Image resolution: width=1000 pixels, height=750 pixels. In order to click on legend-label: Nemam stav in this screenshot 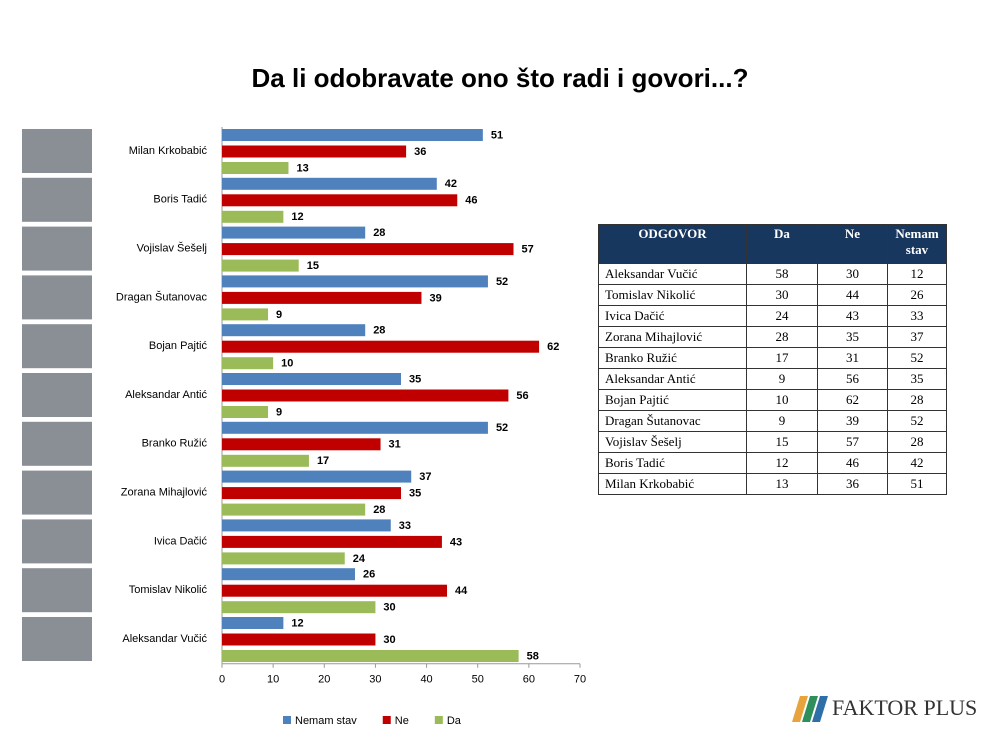, I will do `click(326, 721)`.